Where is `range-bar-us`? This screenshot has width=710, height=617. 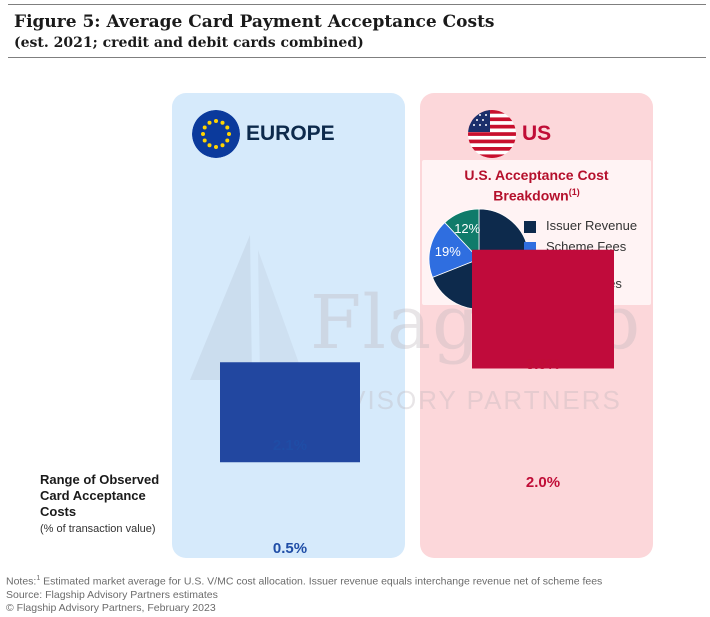 range-bar-us is located at coordinates (543, 309).